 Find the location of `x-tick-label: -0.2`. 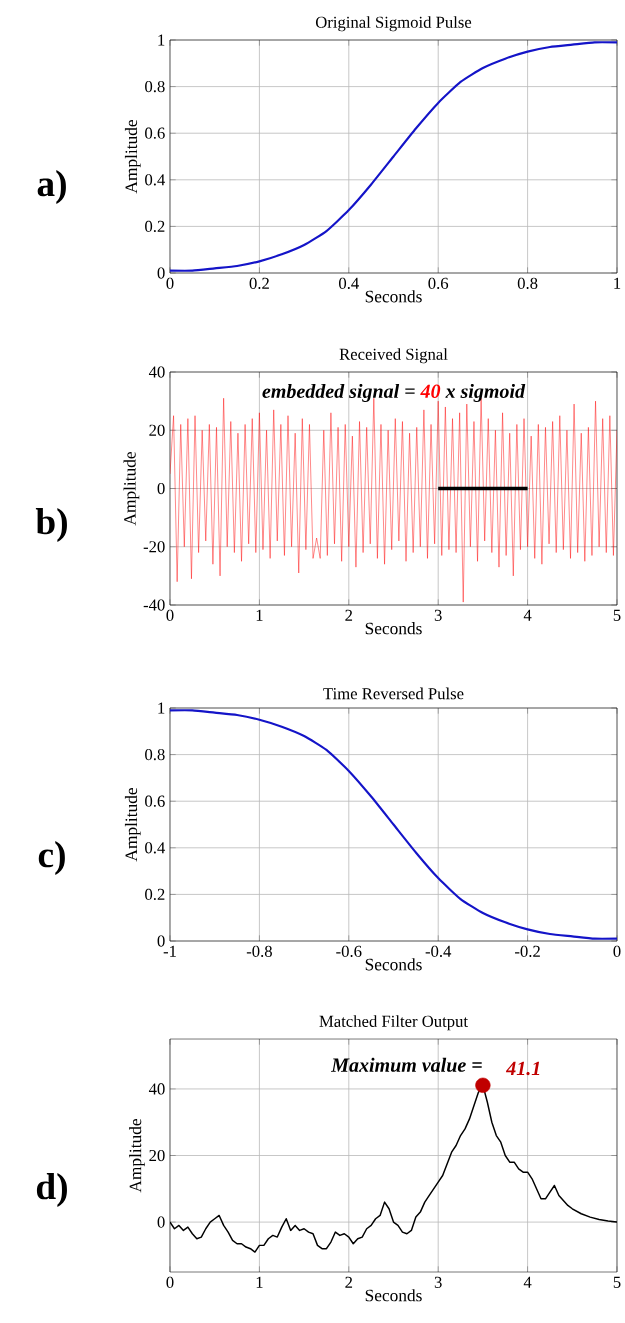

x-tick-label: -0.2 is located at coordinates (527, 951).